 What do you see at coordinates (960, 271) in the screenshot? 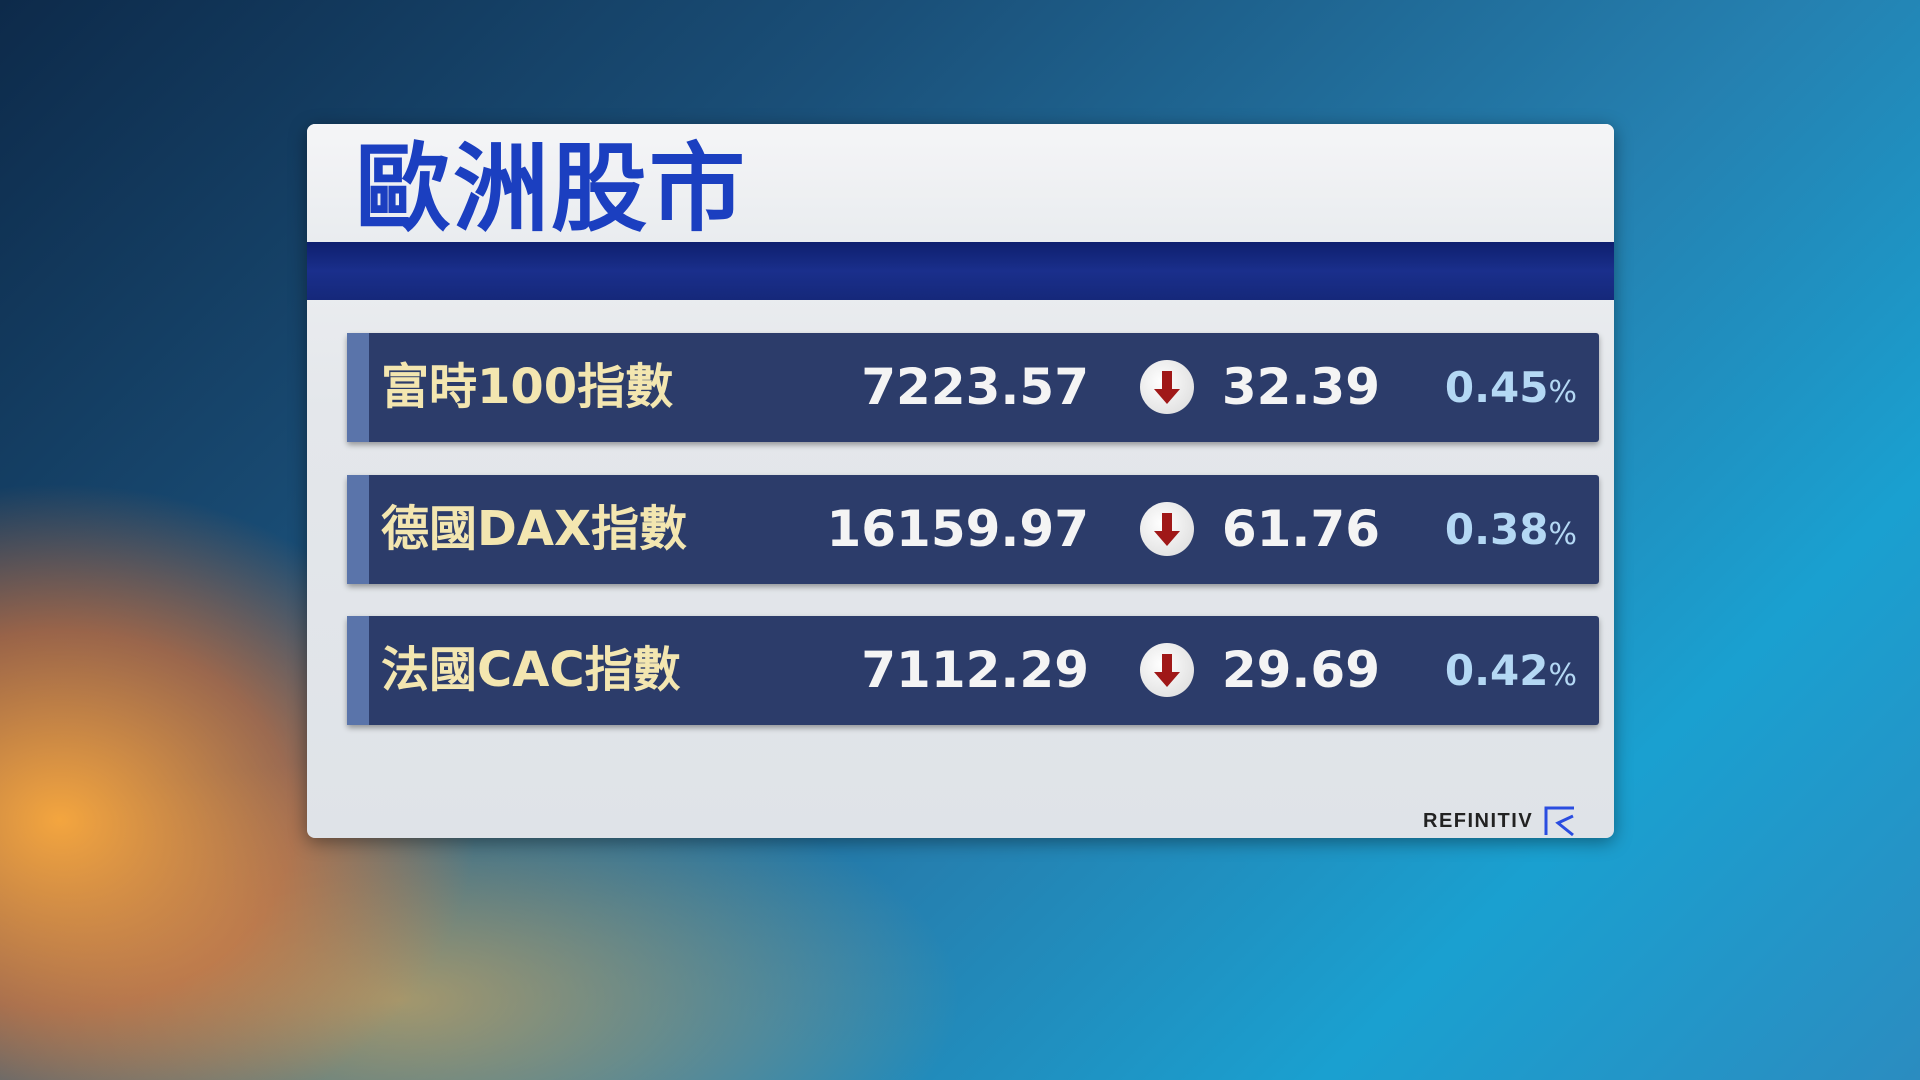
I see `header-bar` at bounding box center [960, 271].